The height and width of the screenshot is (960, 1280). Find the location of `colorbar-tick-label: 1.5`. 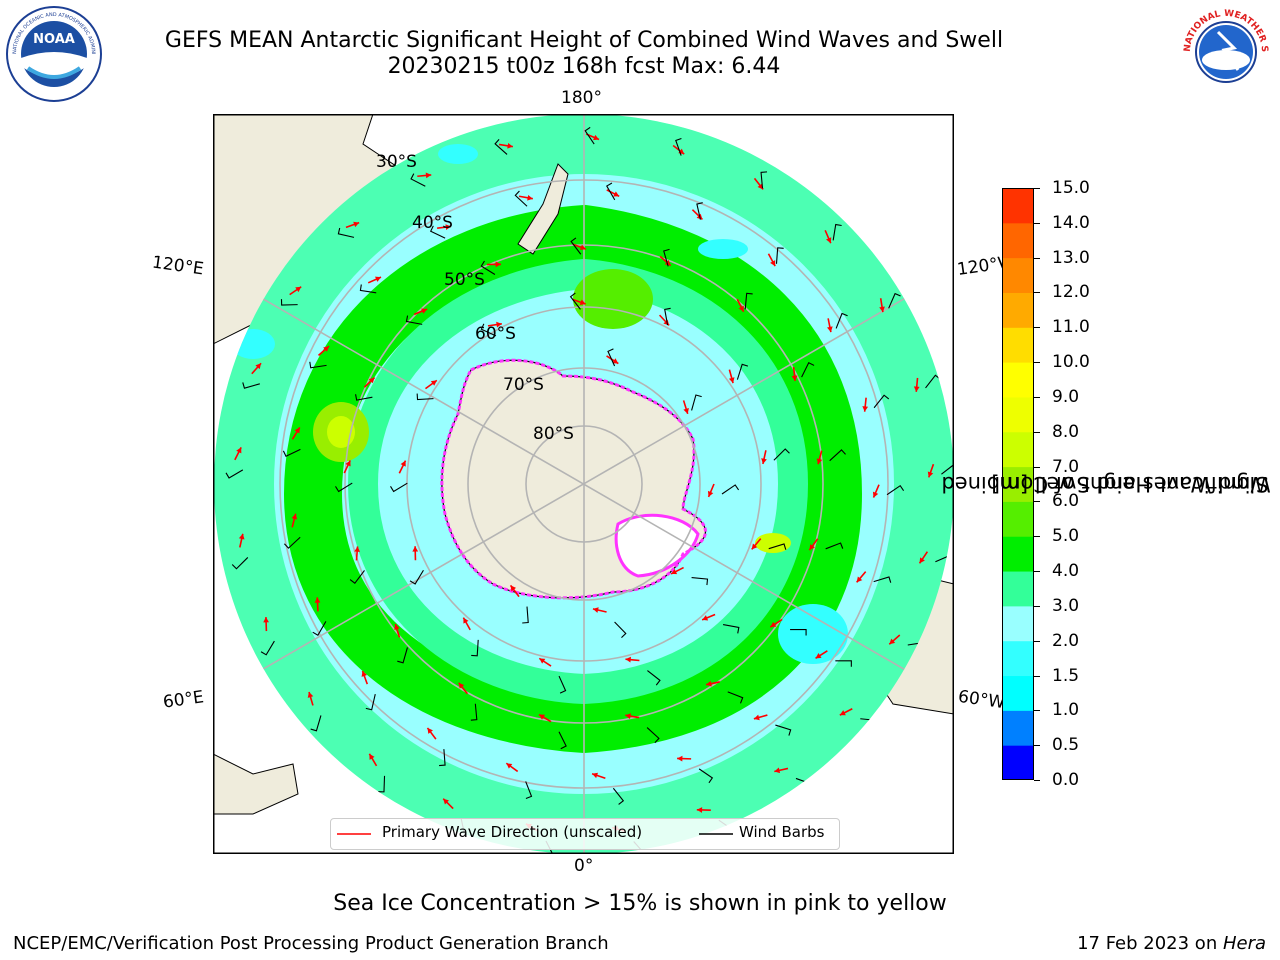

colorbar-tick-label: 1.5 is located at coordinates (1066, 675).